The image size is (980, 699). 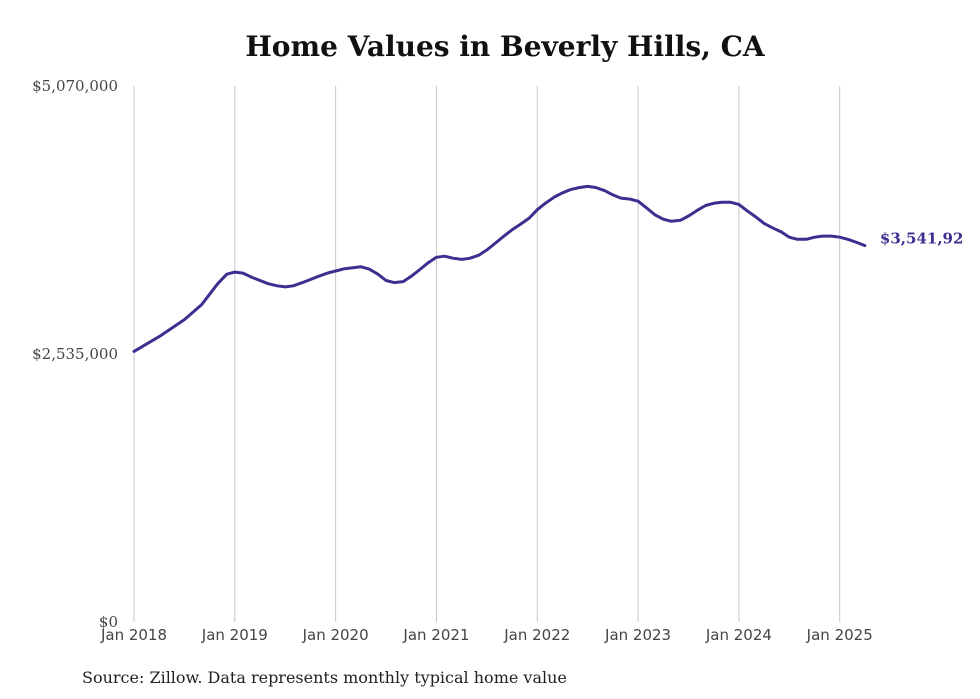 I want to click on x-tick-label: Jan 2025, so click(x=839, y=635).